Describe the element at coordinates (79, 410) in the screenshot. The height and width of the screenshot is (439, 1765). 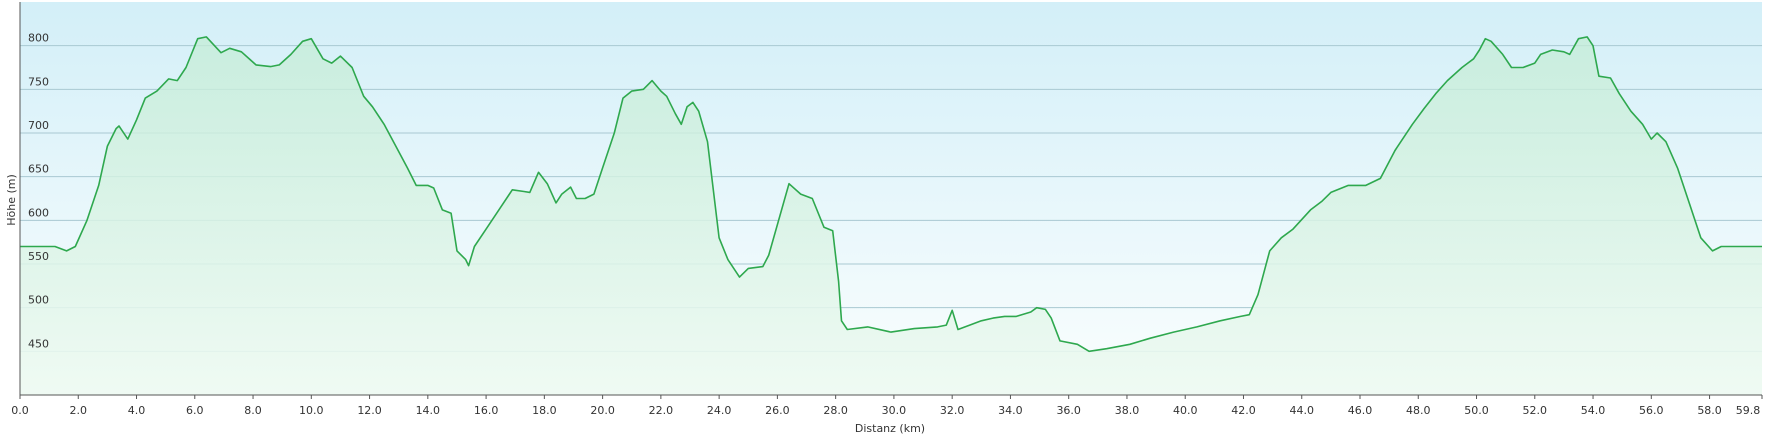
I see `x-tick-label: 2.0` at that location.